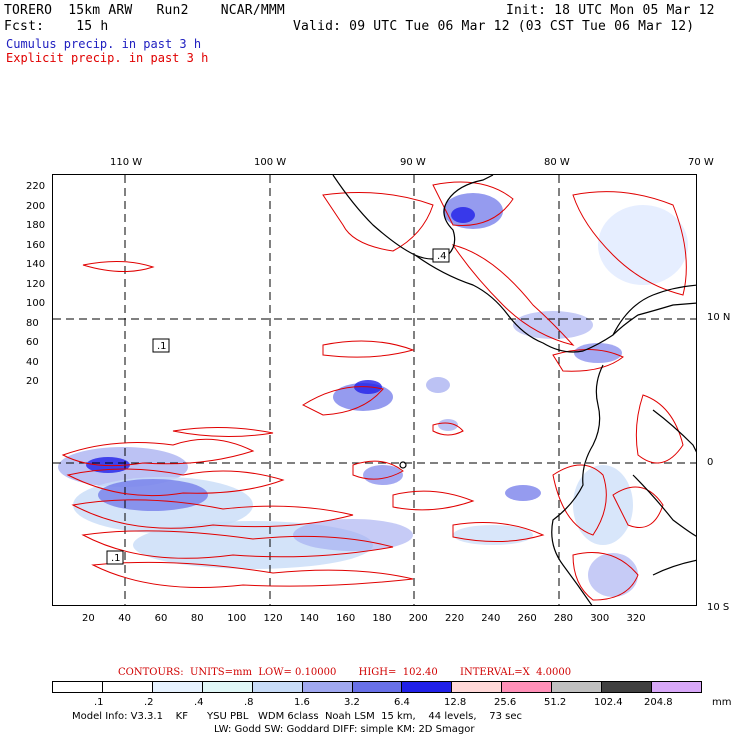  What do you see at coordinates (99, 702) in the screenshot?
I see `colorbar-tick-label: .1` at bounding box center [99, 702].